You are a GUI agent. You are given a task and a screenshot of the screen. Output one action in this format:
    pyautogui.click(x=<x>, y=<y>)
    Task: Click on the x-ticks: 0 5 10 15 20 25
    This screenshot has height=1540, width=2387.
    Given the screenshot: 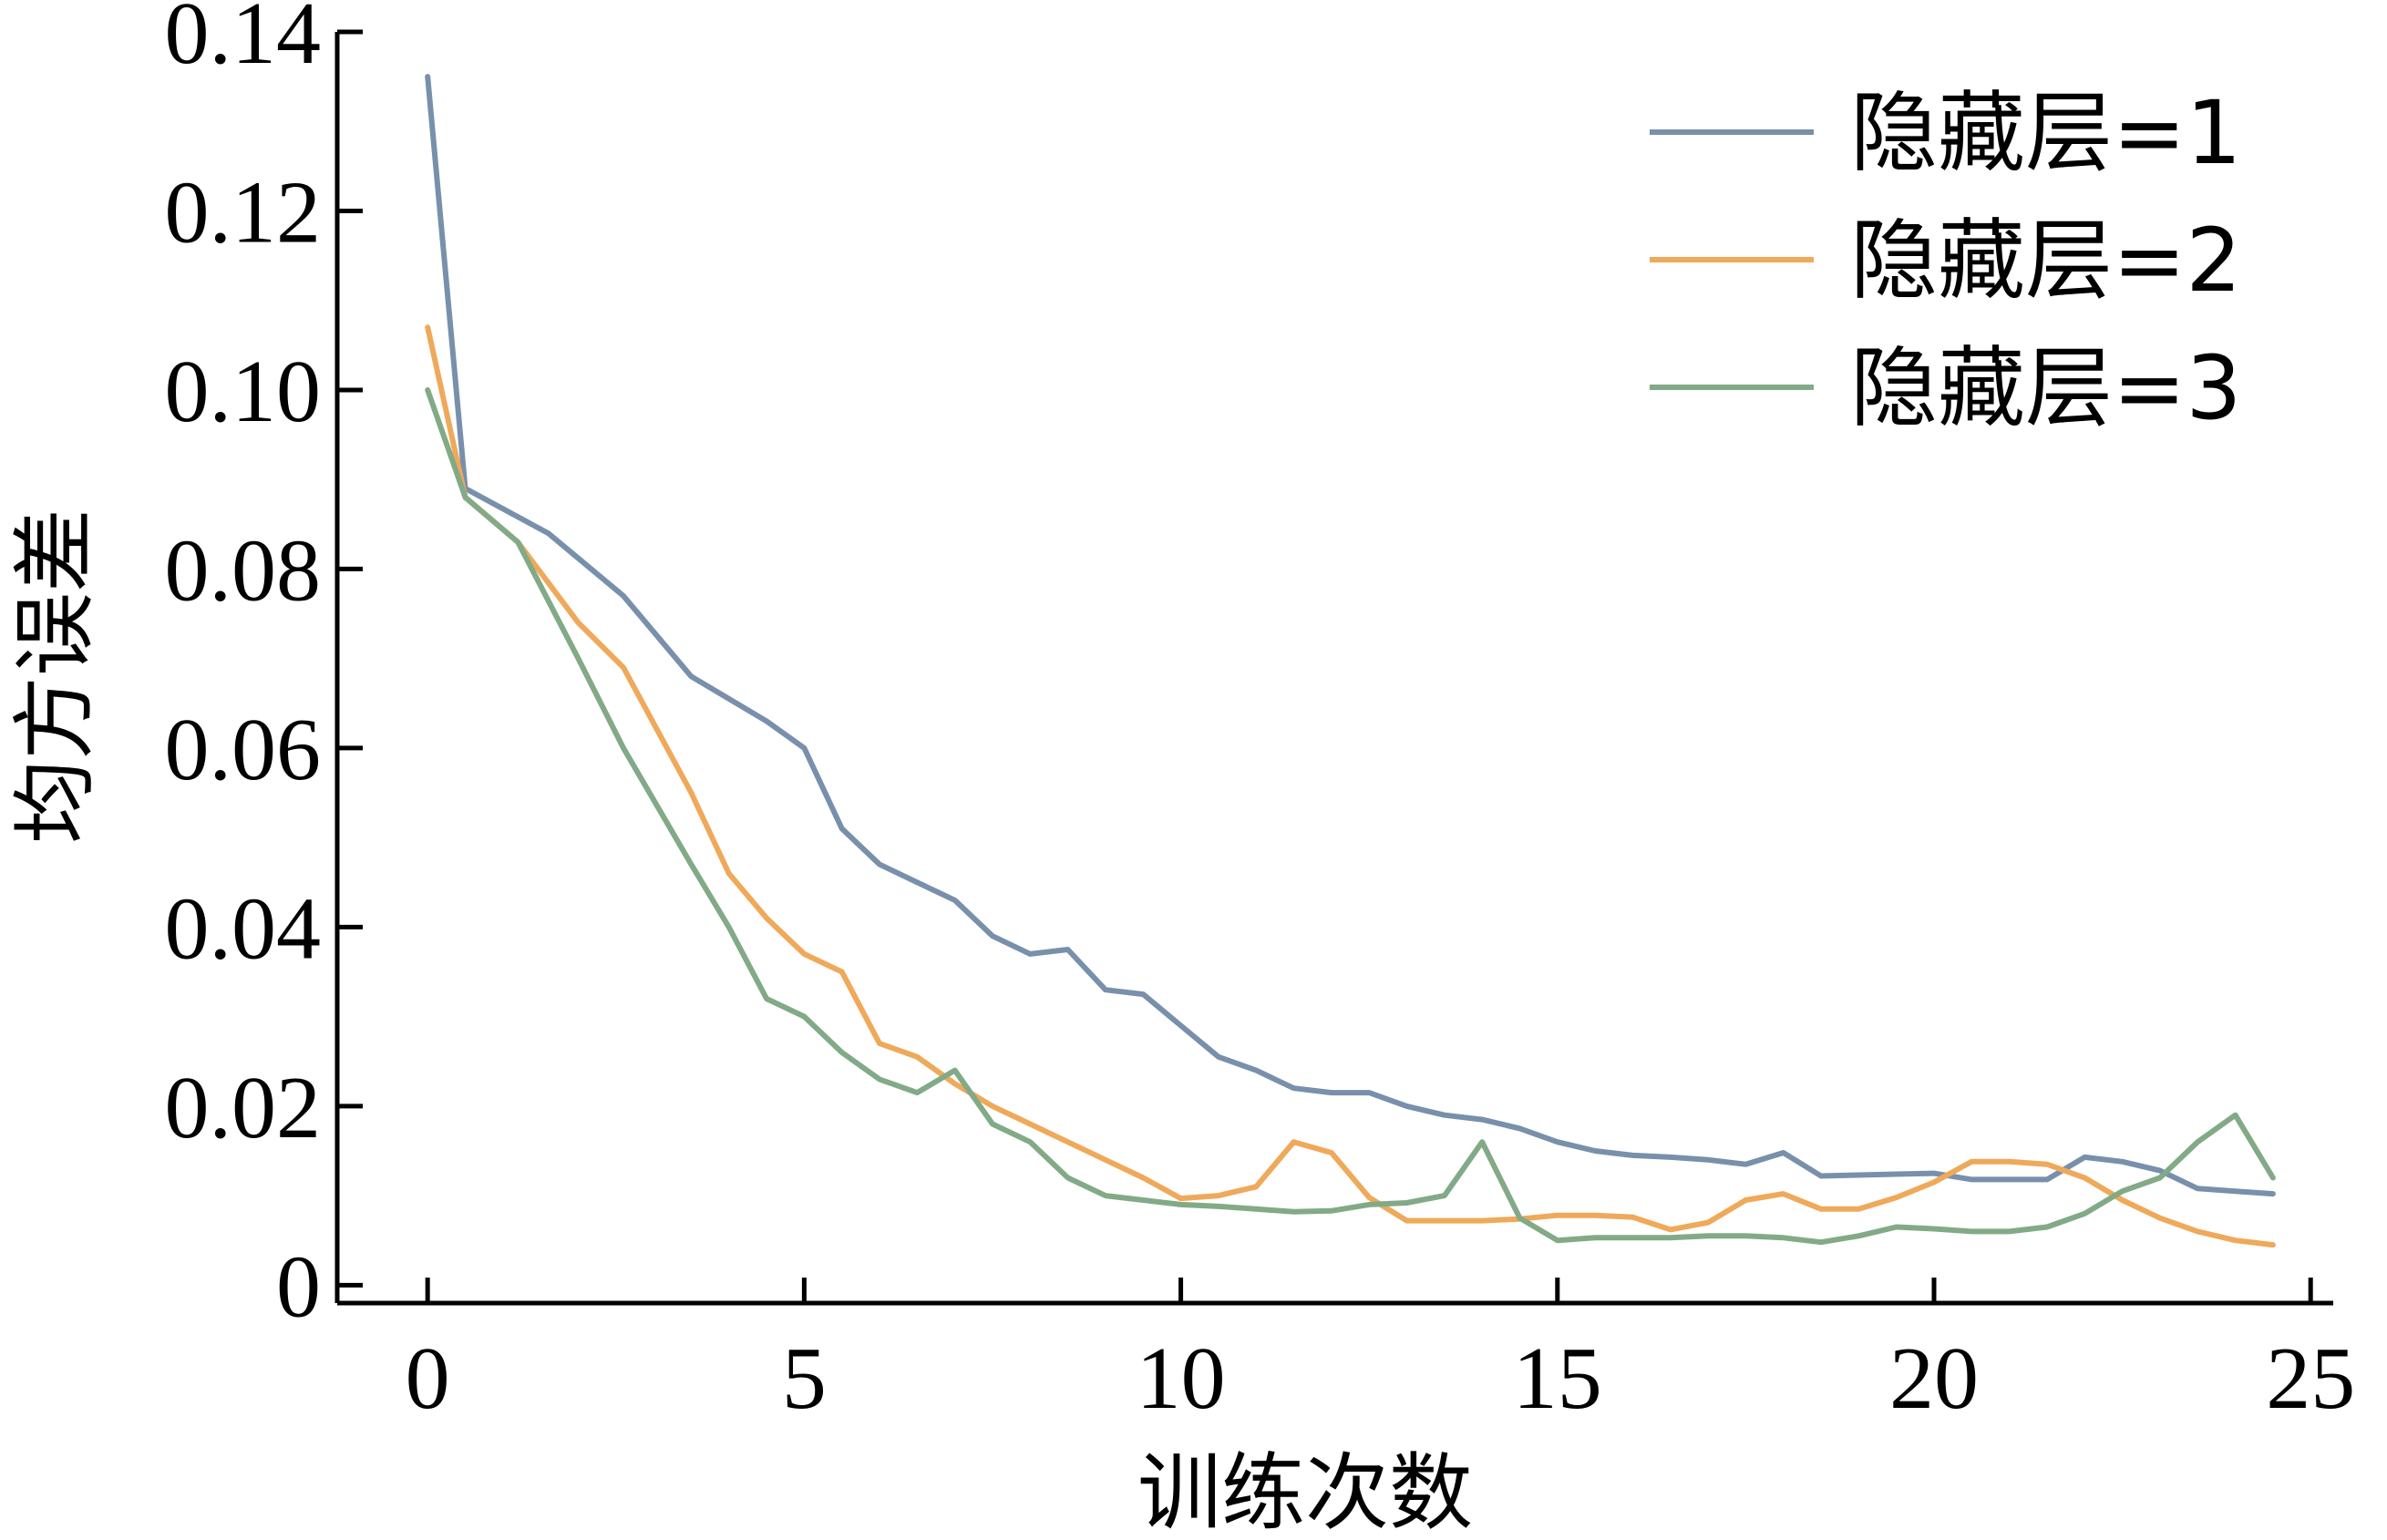 What is the action you would take?
    pyautogui.click(x=1381, y=1353)
    